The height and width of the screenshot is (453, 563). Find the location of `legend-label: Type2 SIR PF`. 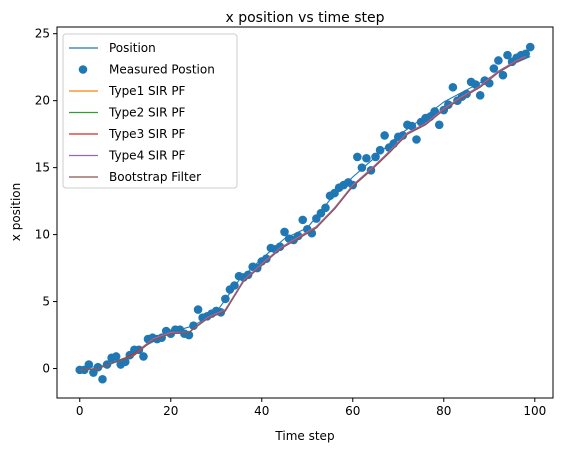

legend-label: Type2 SIR PF is located at coordinates (147, 113).